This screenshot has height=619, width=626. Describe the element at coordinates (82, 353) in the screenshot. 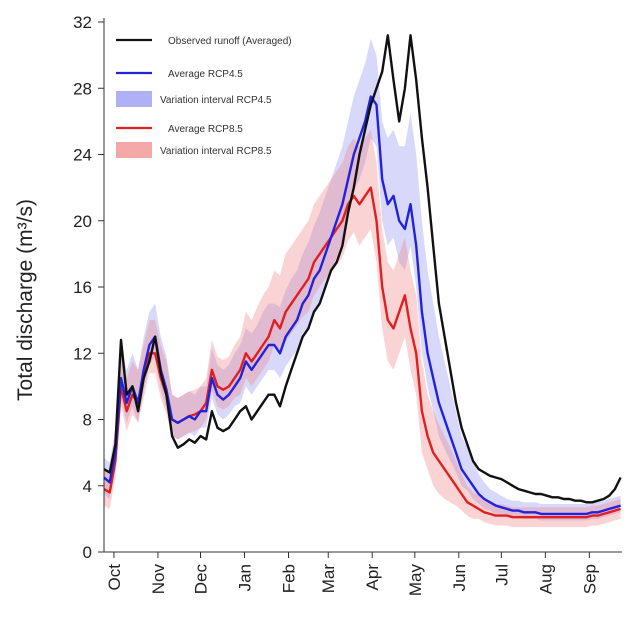

I see `y-tick-label: 12` at that location.